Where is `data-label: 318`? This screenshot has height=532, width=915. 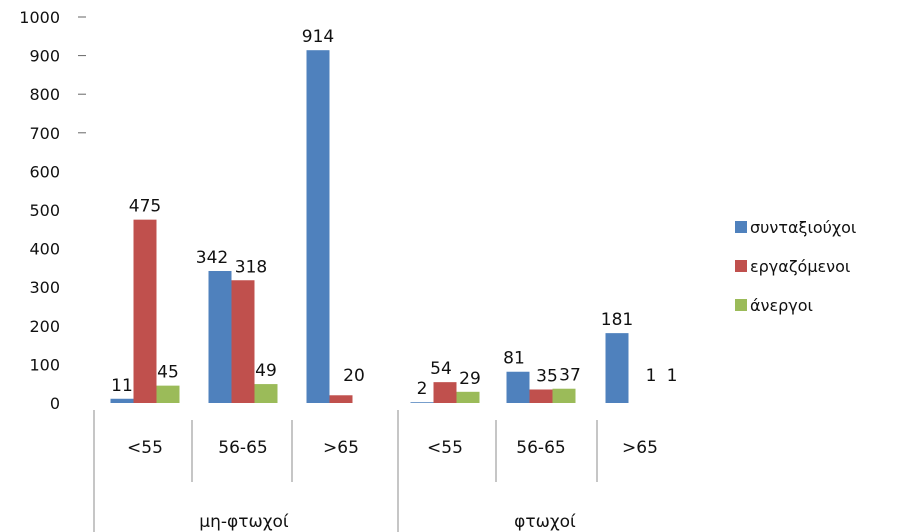
data-label: 318 is located at coordinates (251, 267).